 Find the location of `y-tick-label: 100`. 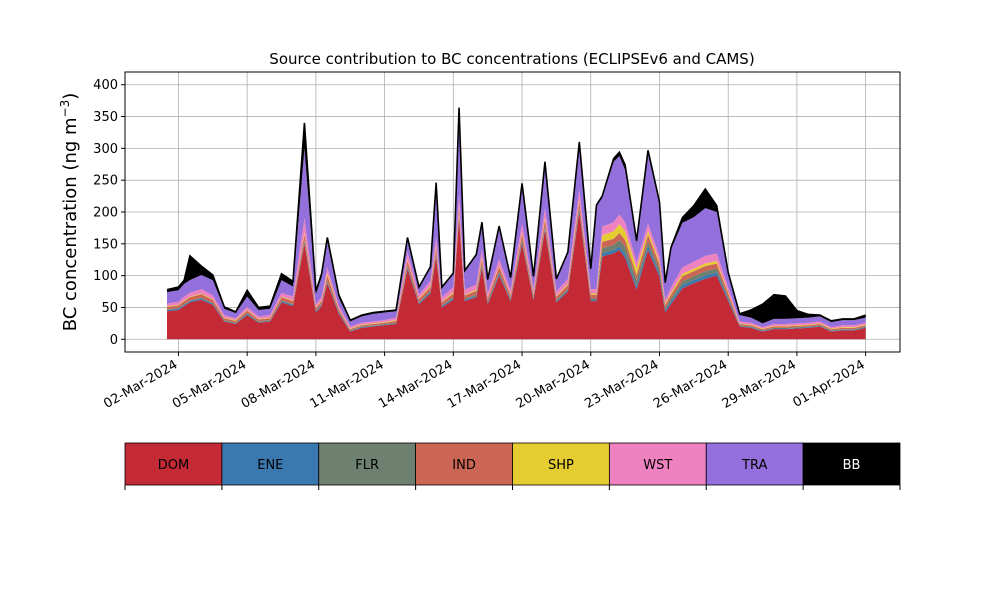

y-tick-label: 100 is located at coordinates (105, 276).